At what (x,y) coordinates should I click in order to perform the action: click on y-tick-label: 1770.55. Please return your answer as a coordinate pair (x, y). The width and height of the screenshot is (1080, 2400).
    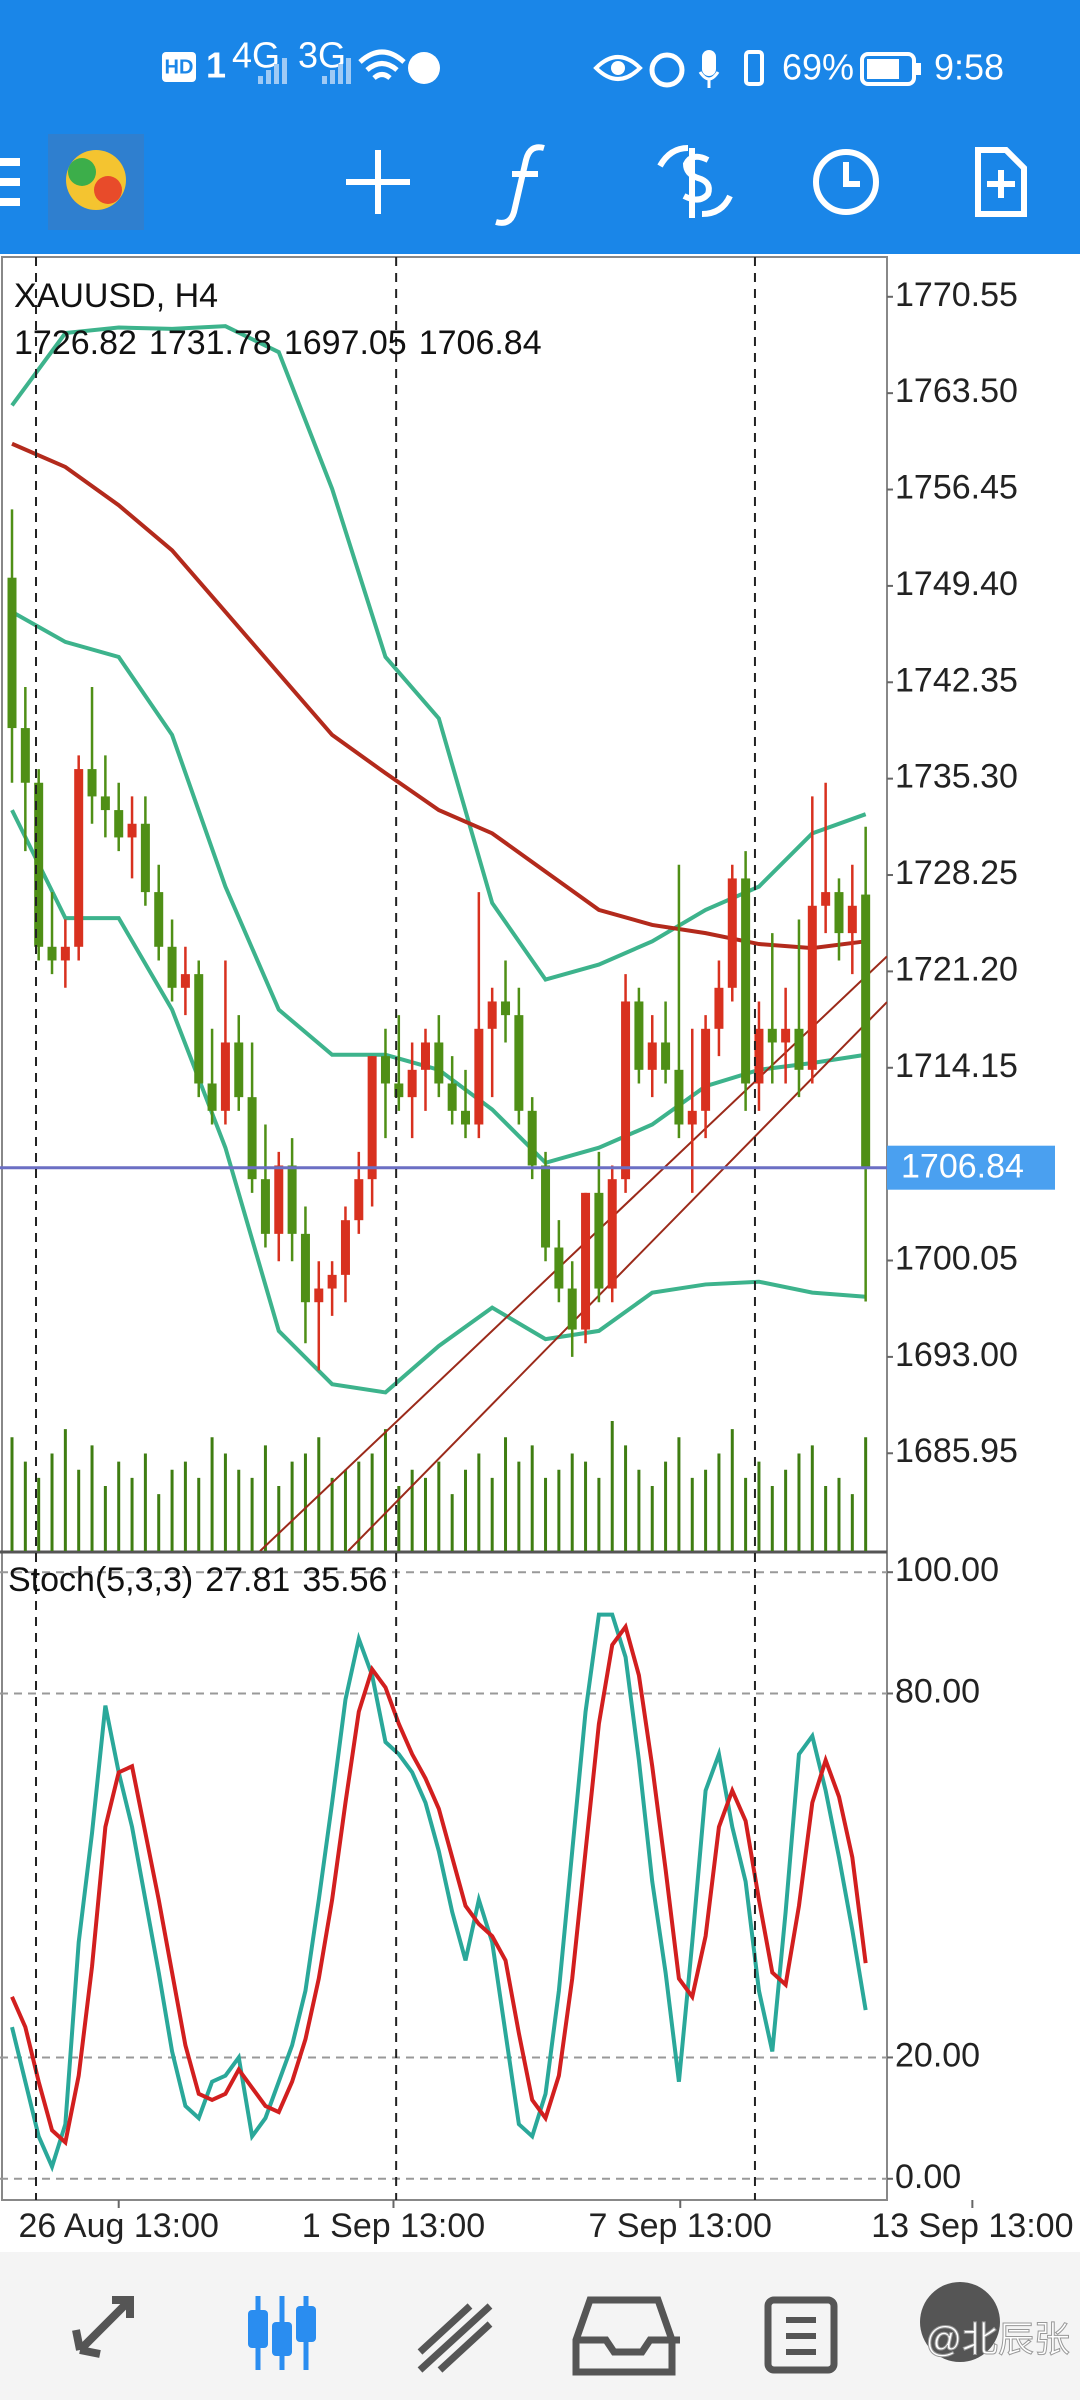
    Looking at the image, I should click on (956, 295).